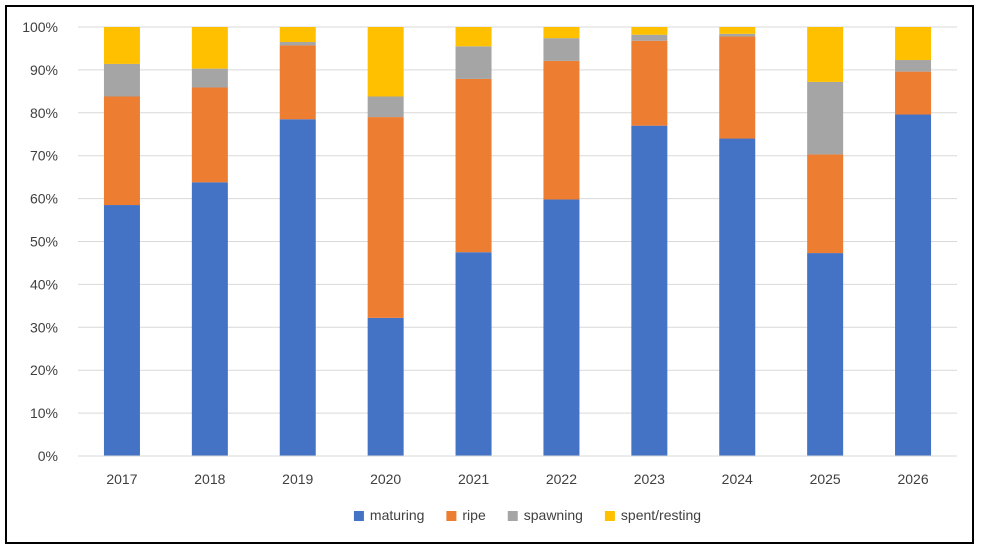 This screenshot has width=981, height=551. What do you see at coordinates (397, 515) in the screenshot?
I see `legend-label-maturing: maturing` at bounding box center [397, 515].